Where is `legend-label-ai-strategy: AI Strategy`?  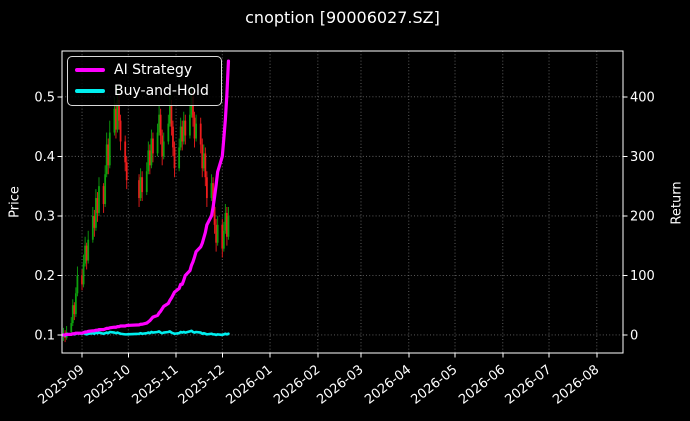
legend-label-ai-strategy: AI Strategy is located at coordinates (153, 70).